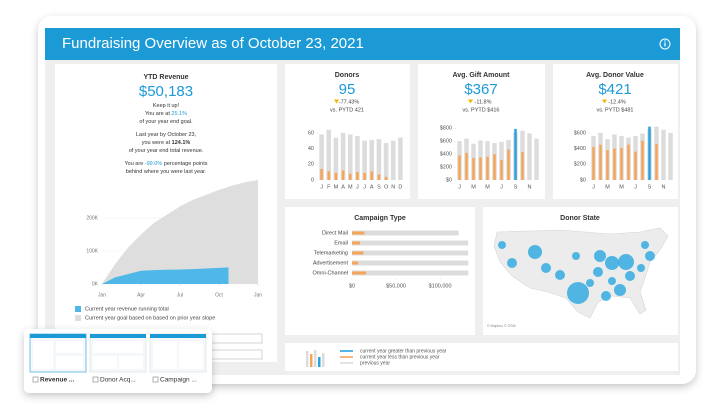 The height and width of the screenshot is (410, 720). Describe the element at coordinates (372, 187) in the screenshot. I see `x-tick-label: A` at that location.